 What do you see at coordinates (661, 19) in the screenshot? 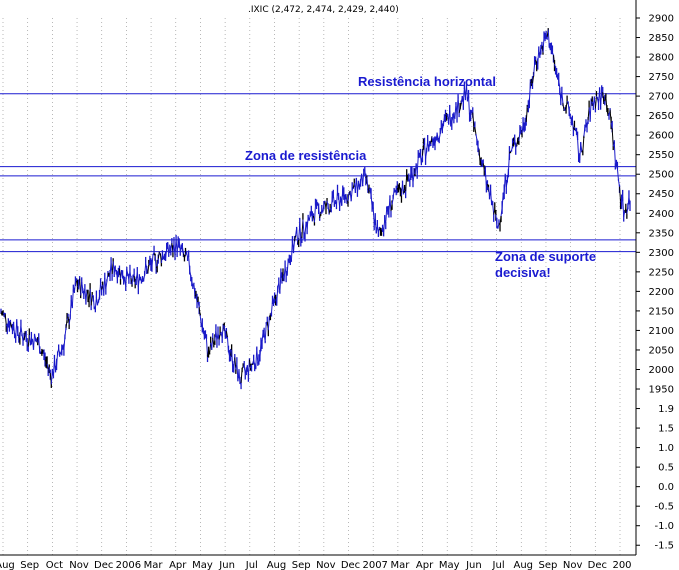
I see `y-tick-label: 2900` at bounding box center [661, 19].